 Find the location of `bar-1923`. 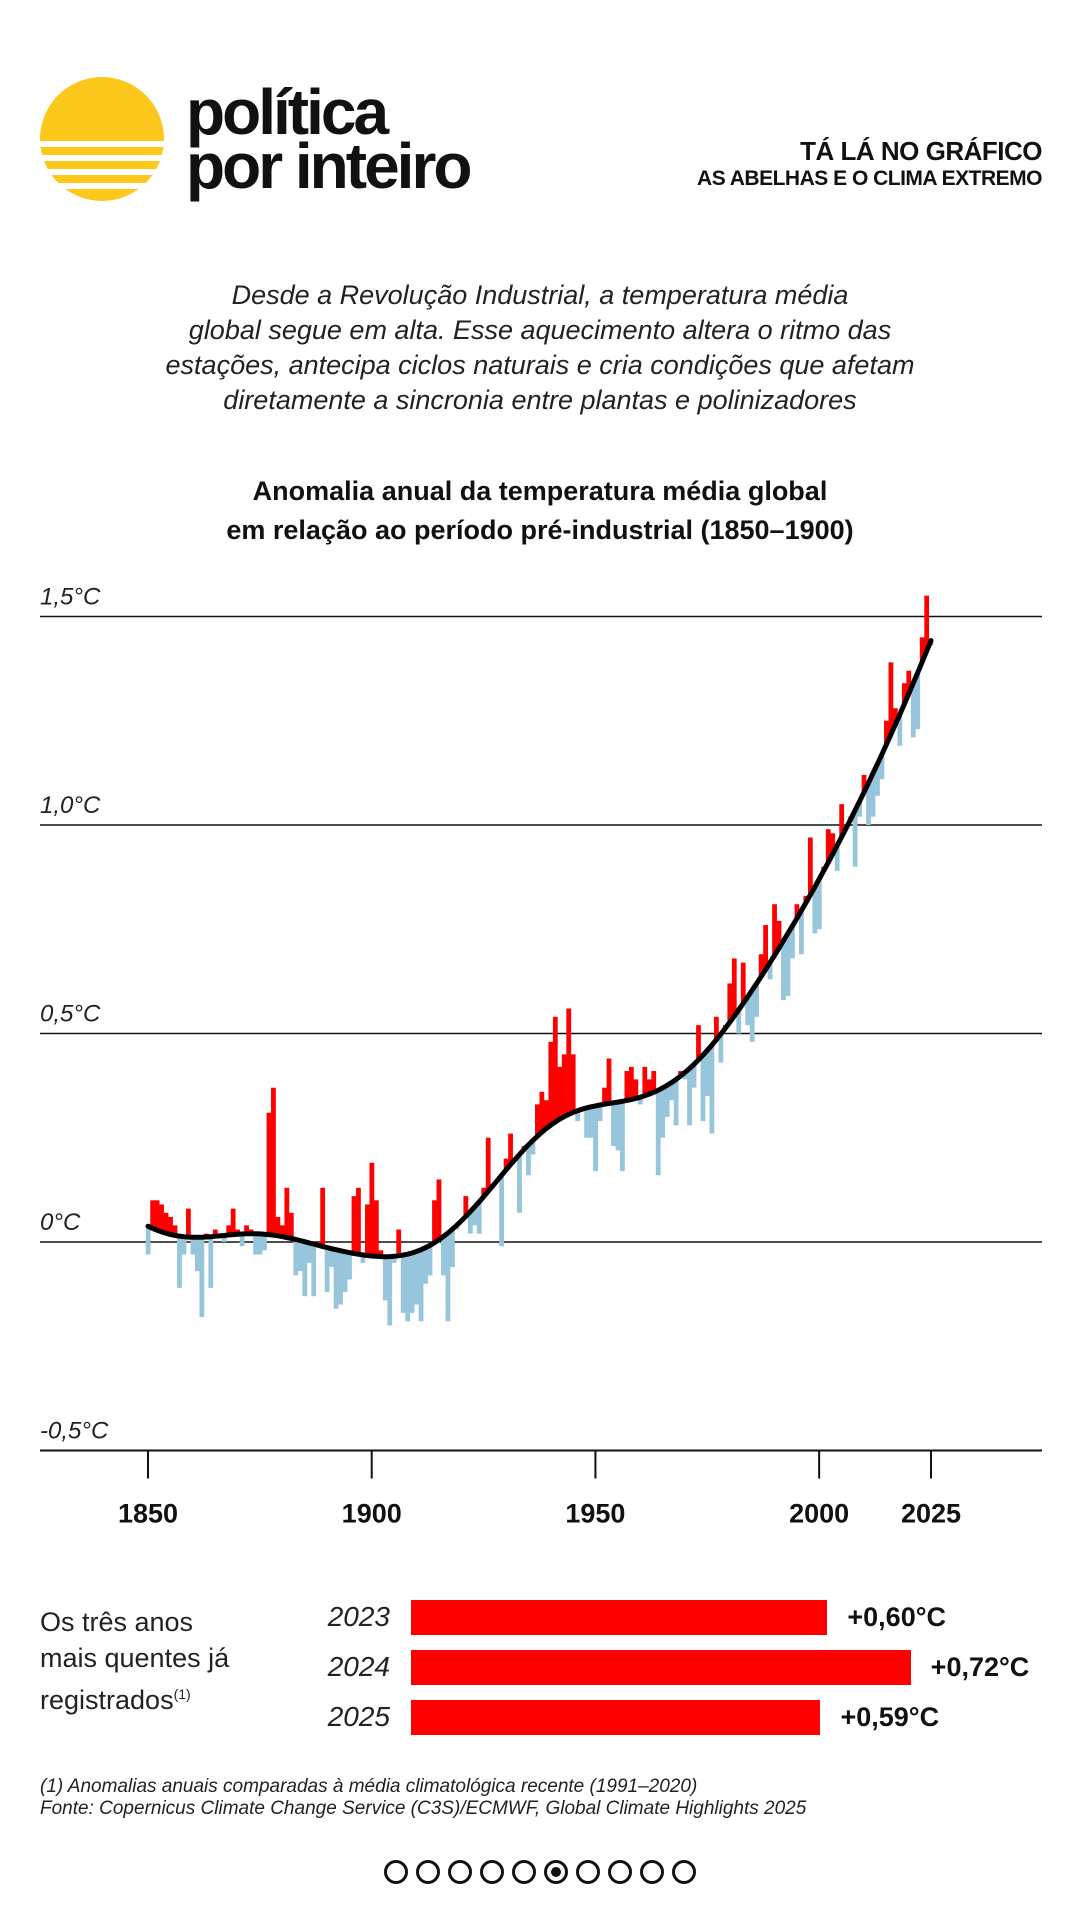

bar-1923 is located at coordinates (475, 1216).